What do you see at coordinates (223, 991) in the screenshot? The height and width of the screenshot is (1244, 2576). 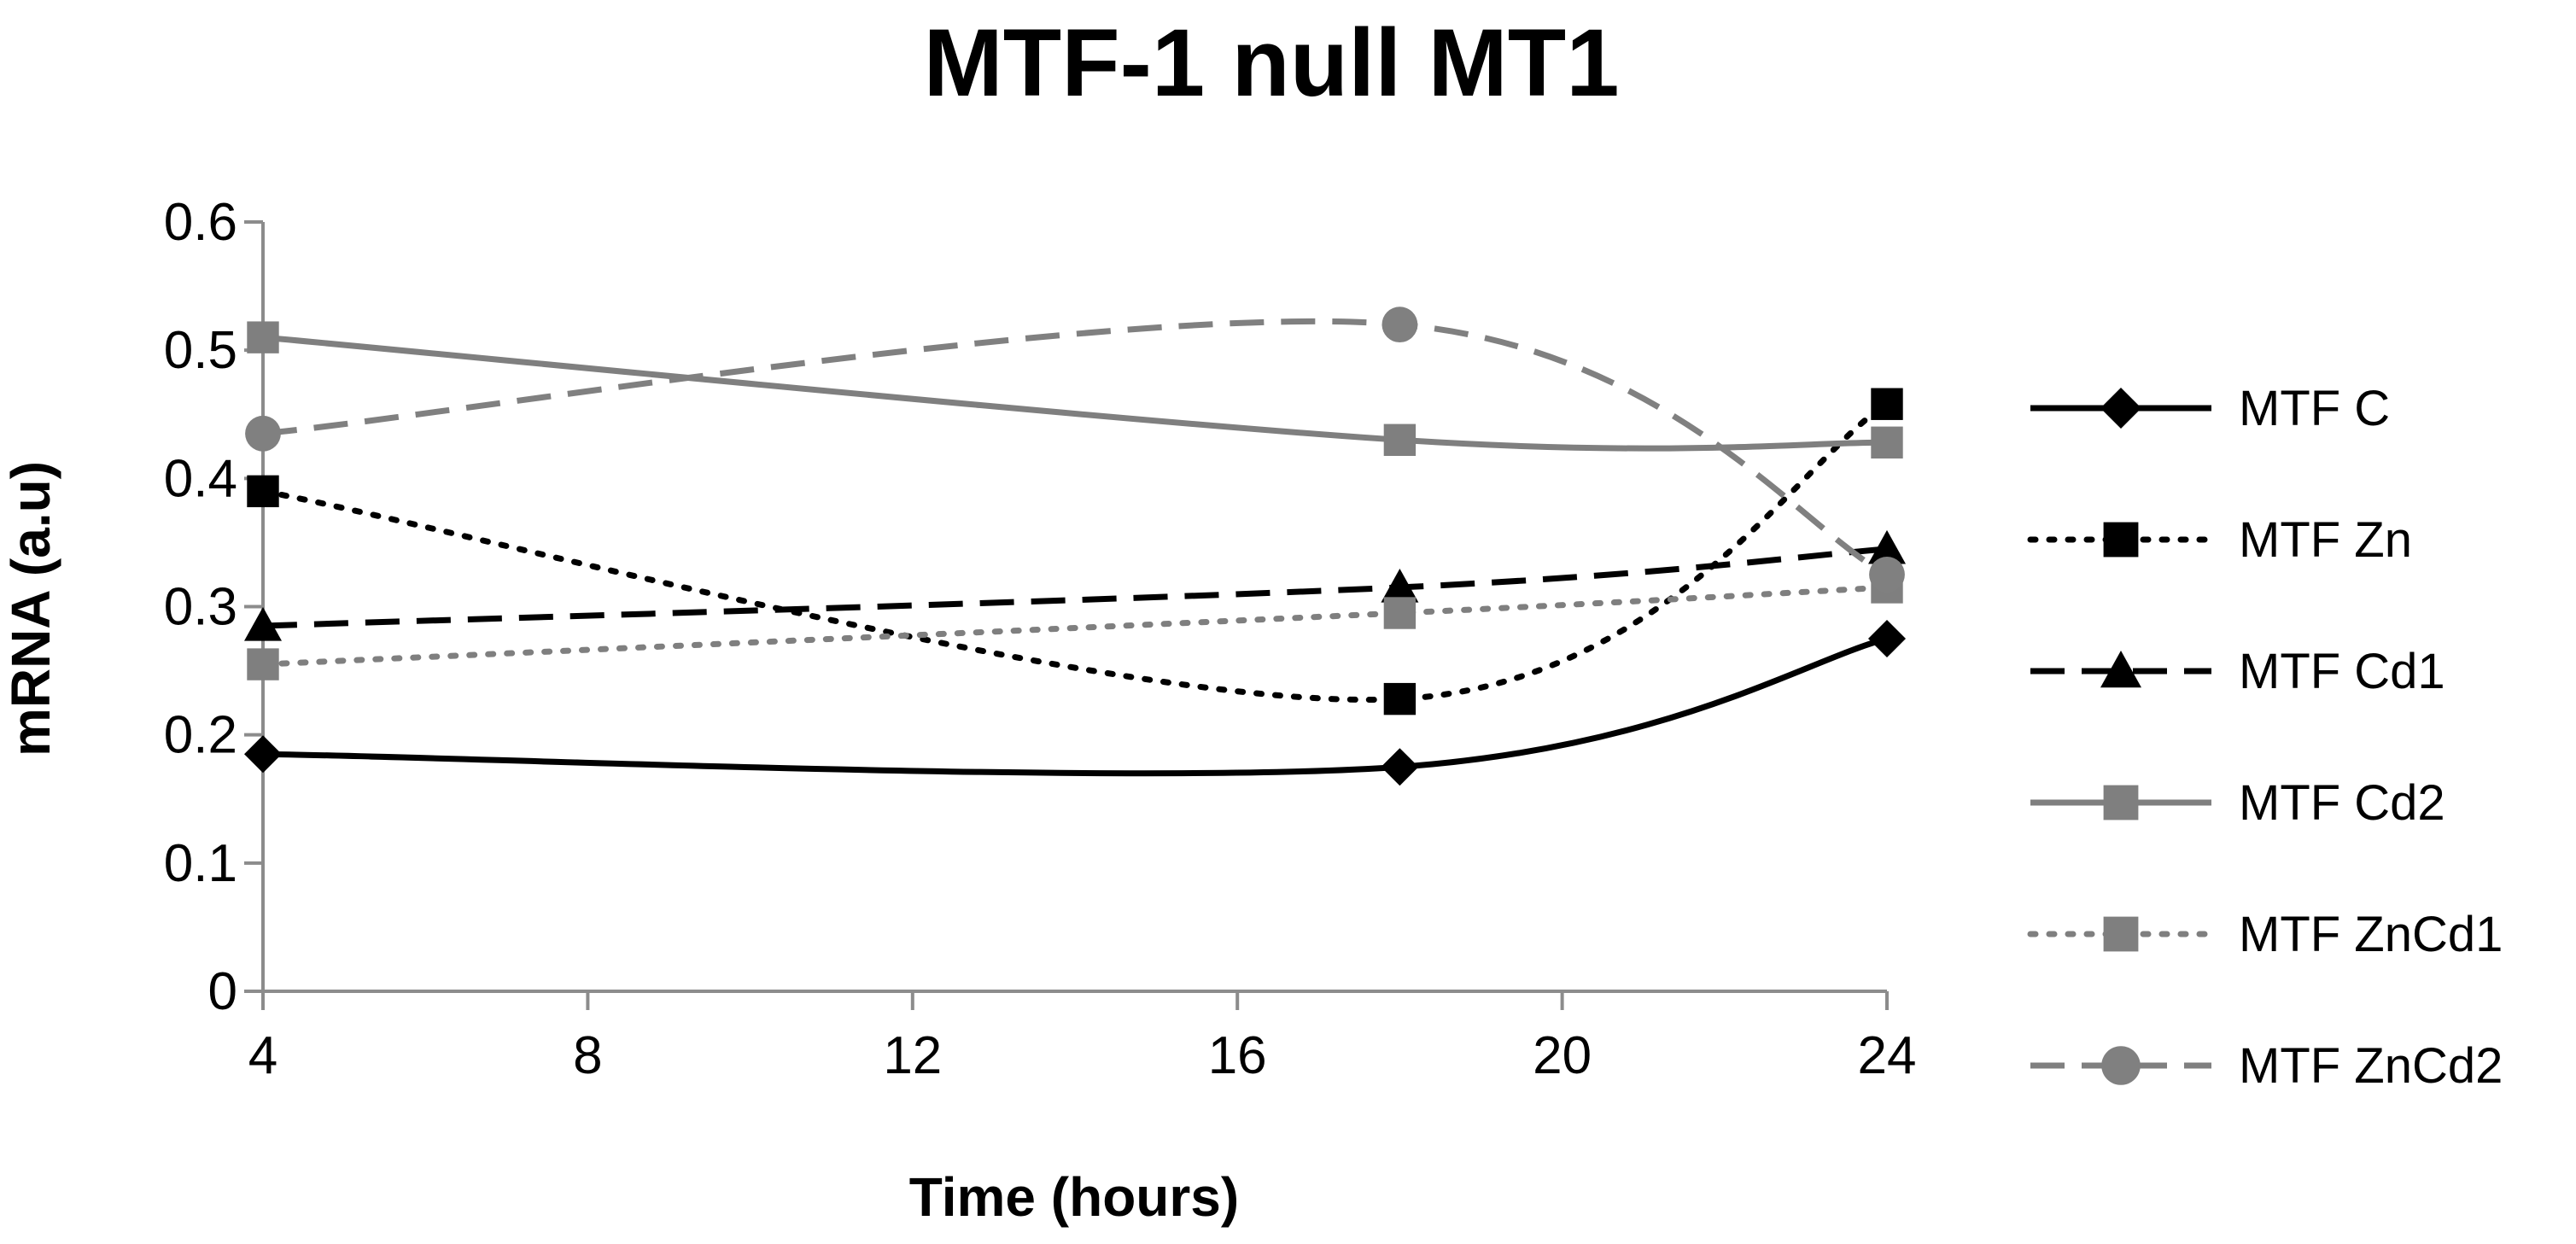 I see `y-tick-label: 0` at bounding box center [223, 991].